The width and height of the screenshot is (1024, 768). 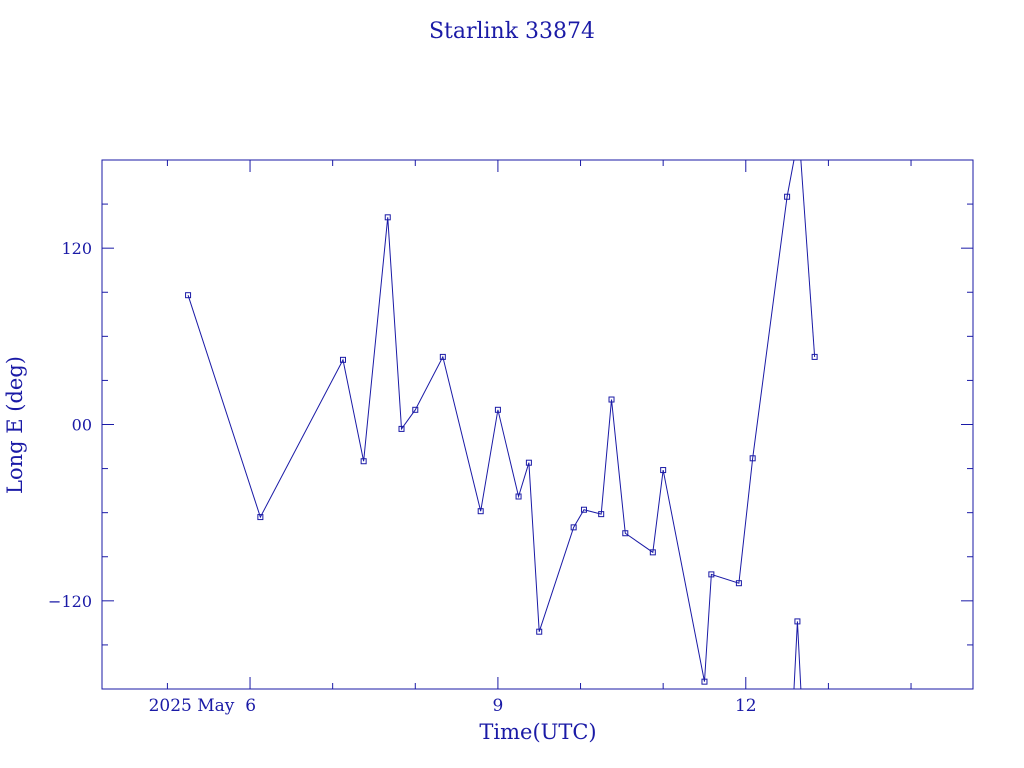 What do you see at coordinates (76, 248) in the screenshot?
I see `y-tick-label: 120` at bounding box center [76, 248].